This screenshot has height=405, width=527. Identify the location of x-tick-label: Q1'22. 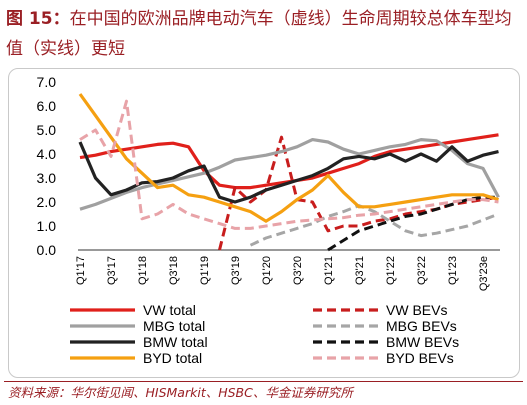
(391, 270).